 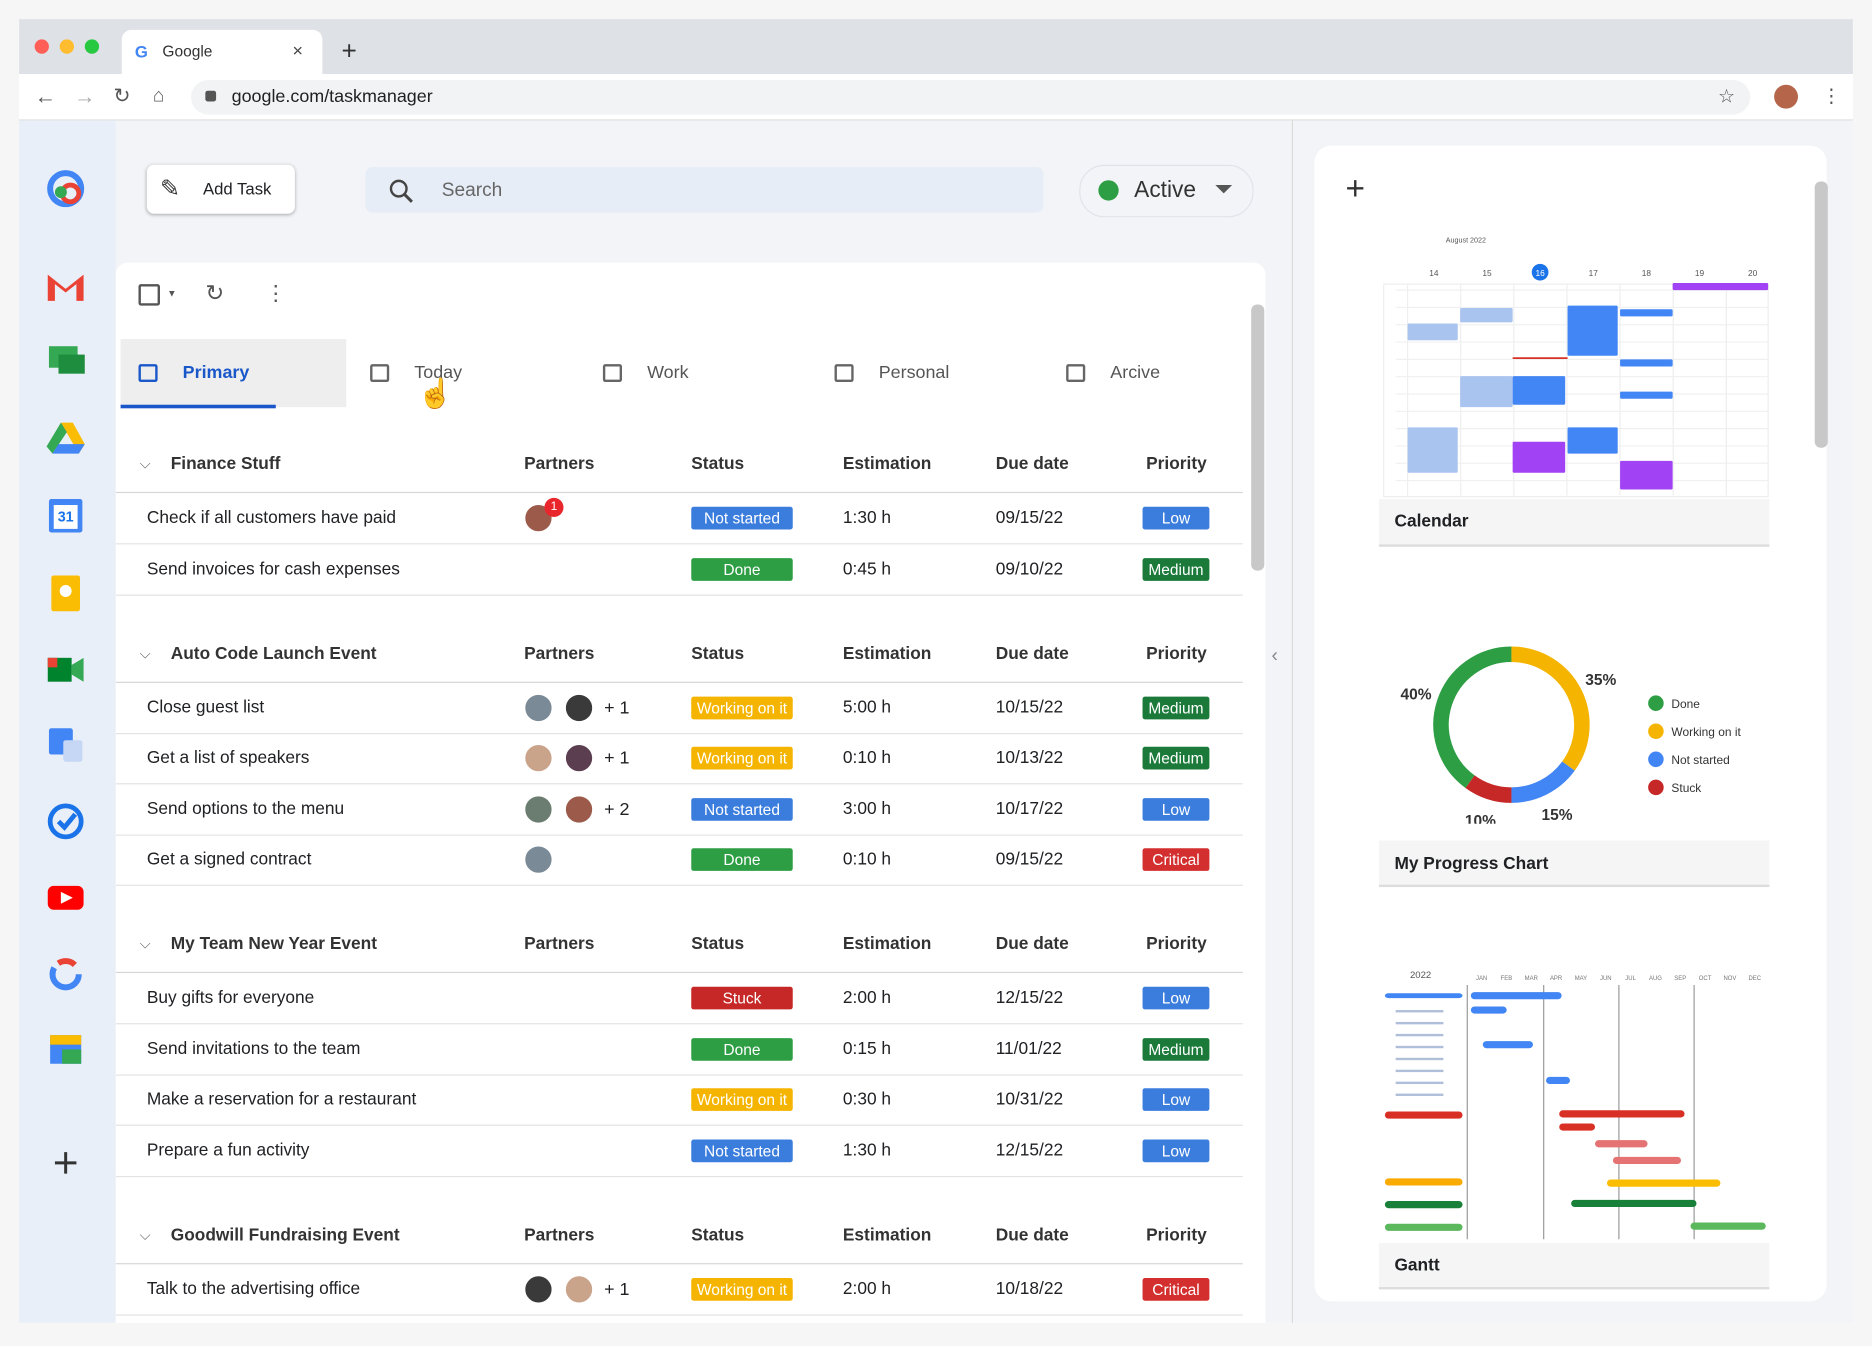 I want to click on tab, so click(x=222, y=52).